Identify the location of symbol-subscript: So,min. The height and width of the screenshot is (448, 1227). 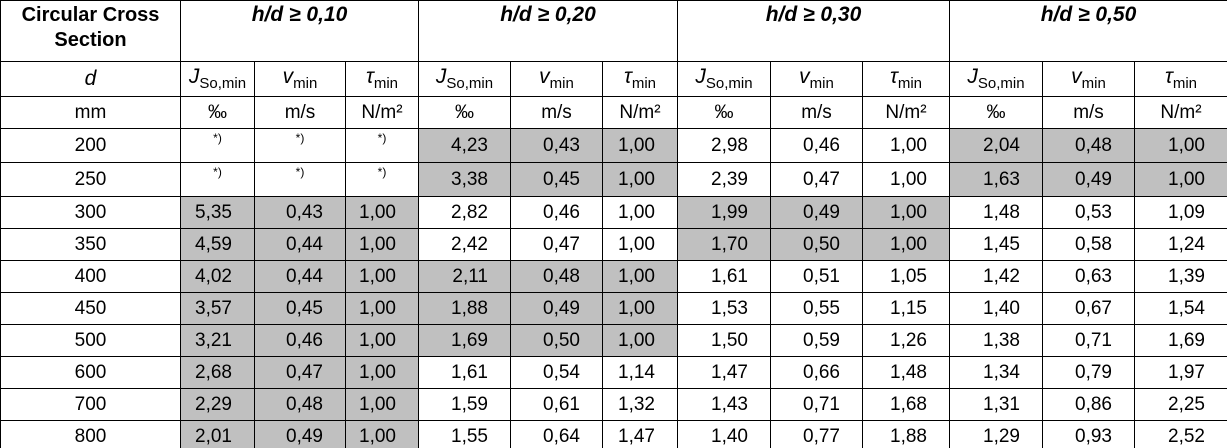
(729, 84).